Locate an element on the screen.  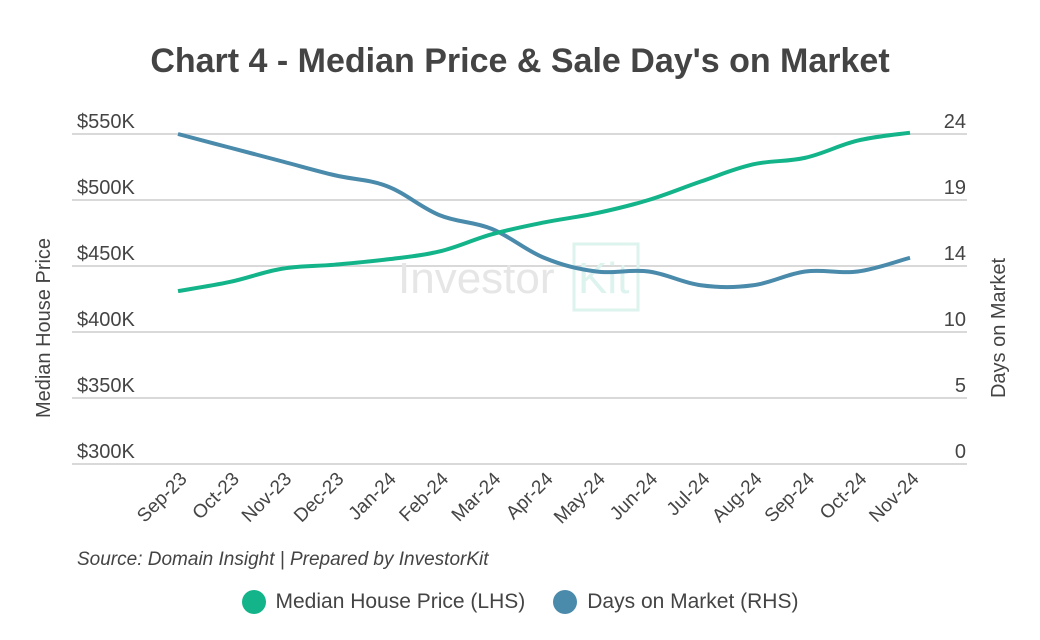
legend-item-days: Days on Market (RHS) is located at coordinates (675, 602).